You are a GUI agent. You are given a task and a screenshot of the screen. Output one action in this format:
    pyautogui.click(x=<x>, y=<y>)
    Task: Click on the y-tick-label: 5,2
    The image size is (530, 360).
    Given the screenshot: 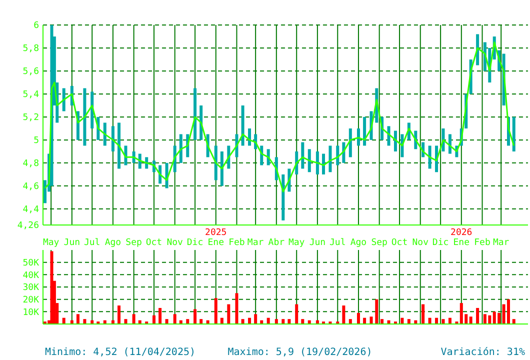 What is the action you would take?
    pyautogui.click(x=30, y=118)
    